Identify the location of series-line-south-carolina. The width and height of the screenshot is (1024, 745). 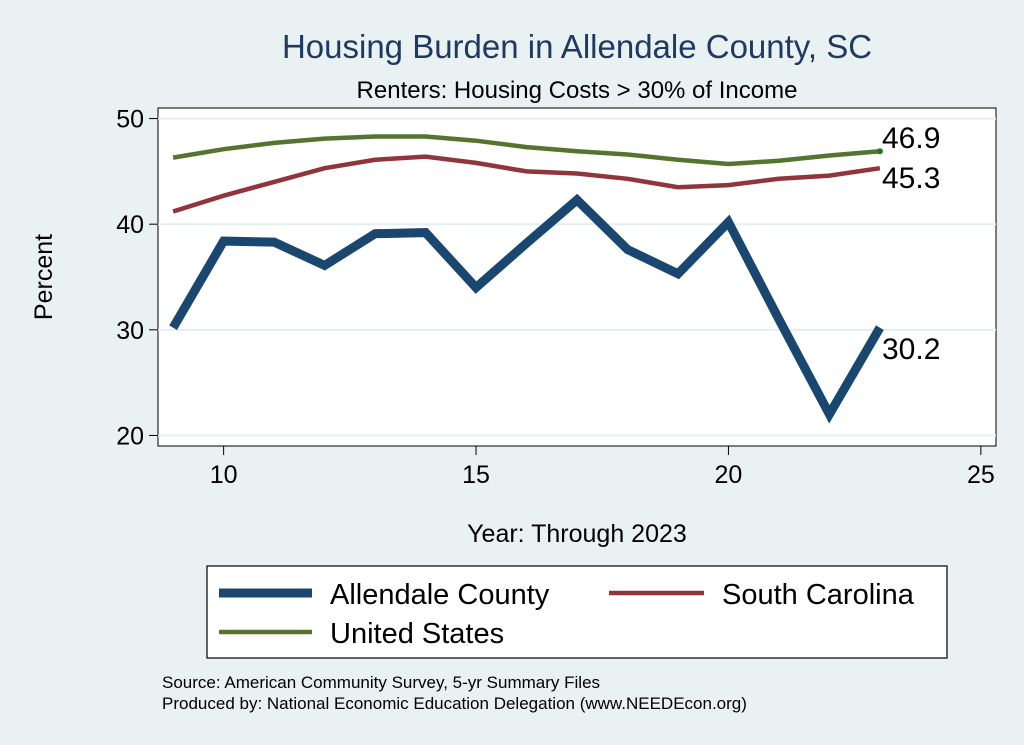
(526, 184).